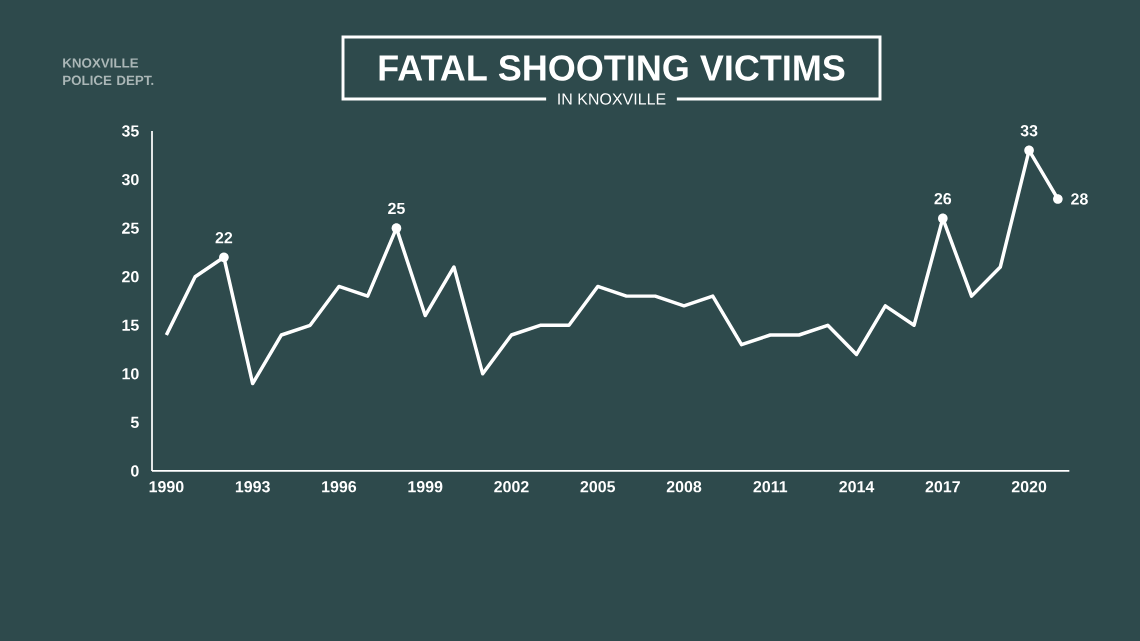 This screenshot has height=641, width=1140. Describe the element at coordinates (224, 238) in the screenshot. I see `data-label: 22` at that location.